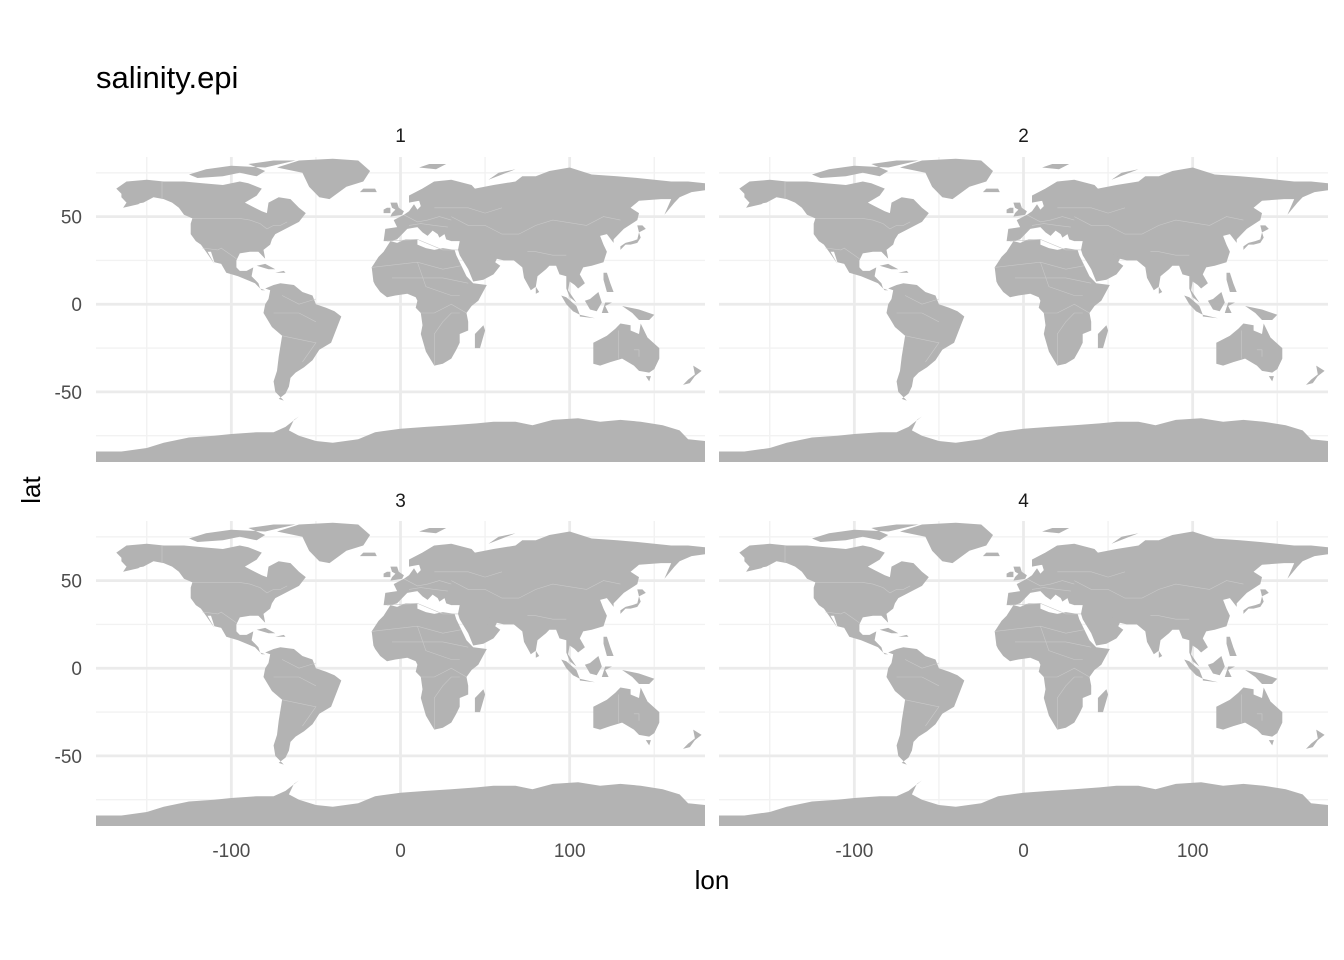  What do you see at coordinates (1210, 680) in the screenshot?
I see `landmass-java` at bounding box center [1210, 680].